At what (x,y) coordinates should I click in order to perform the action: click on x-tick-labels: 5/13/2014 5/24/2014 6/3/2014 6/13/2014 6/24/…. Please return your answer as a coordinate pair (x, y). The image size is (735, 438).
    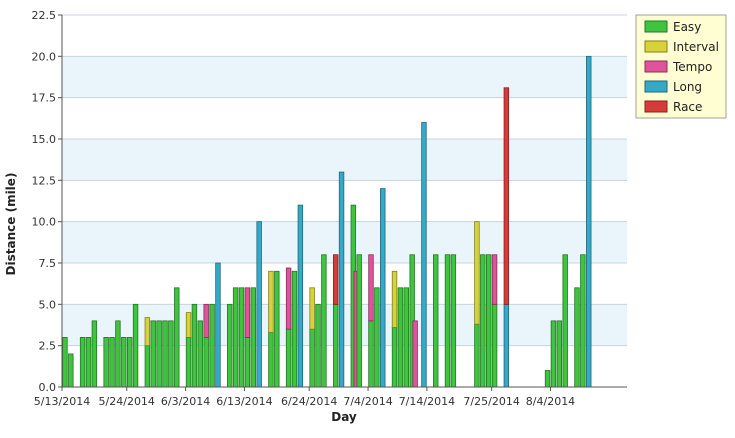
    Looking at the image, I should click on (304, 401).